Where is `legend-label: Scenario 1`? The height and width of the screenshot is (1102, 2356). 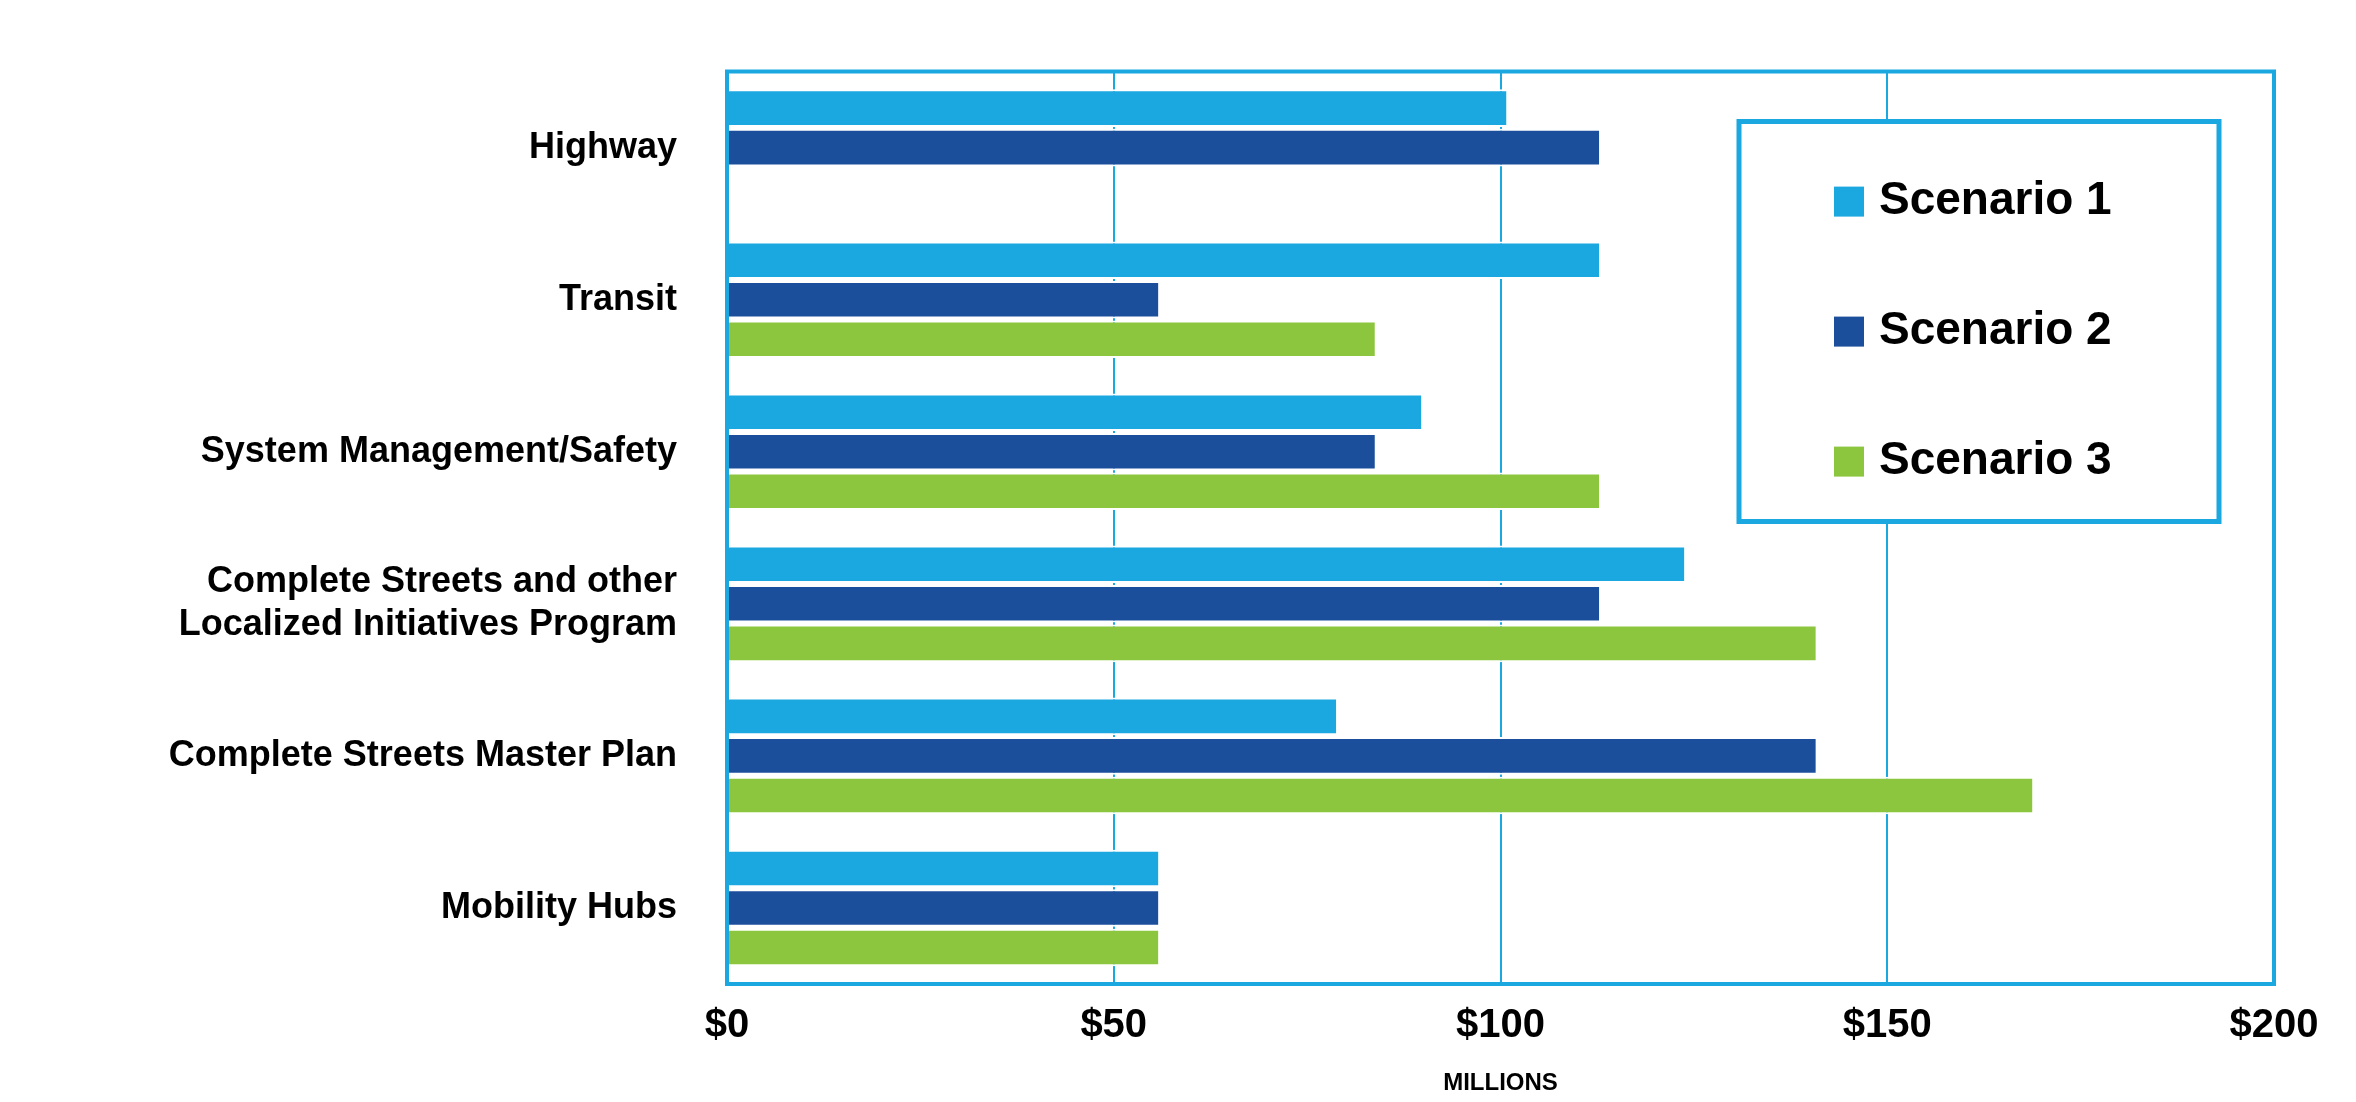 legend-label: Scenario 1 is located at coordinates (1995, 198).